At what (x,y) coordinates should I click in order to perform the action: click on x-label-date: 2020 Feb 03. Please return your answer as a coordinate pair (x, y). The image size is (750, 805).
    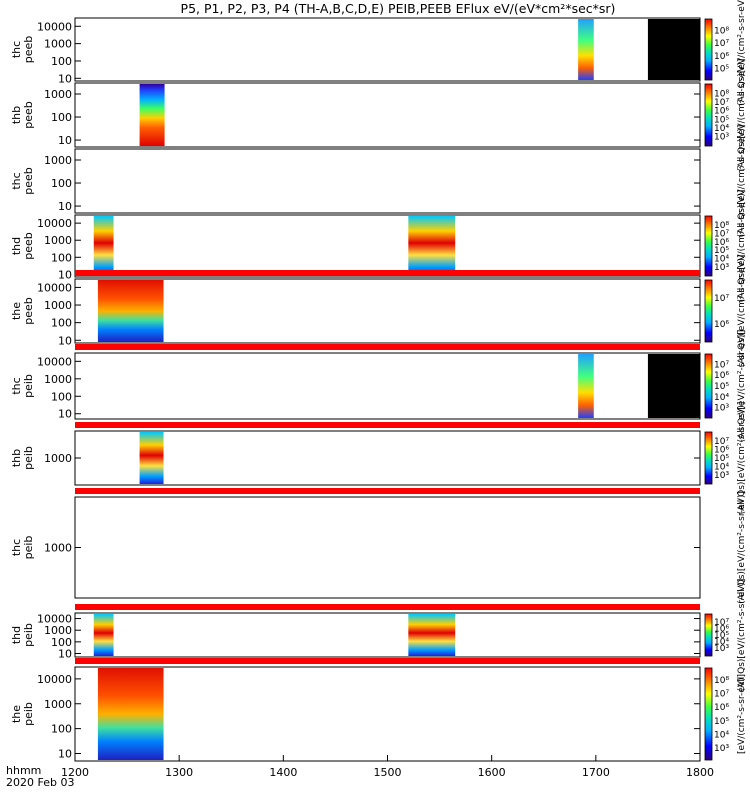
    Looking at the image, I should click on (40, 782).